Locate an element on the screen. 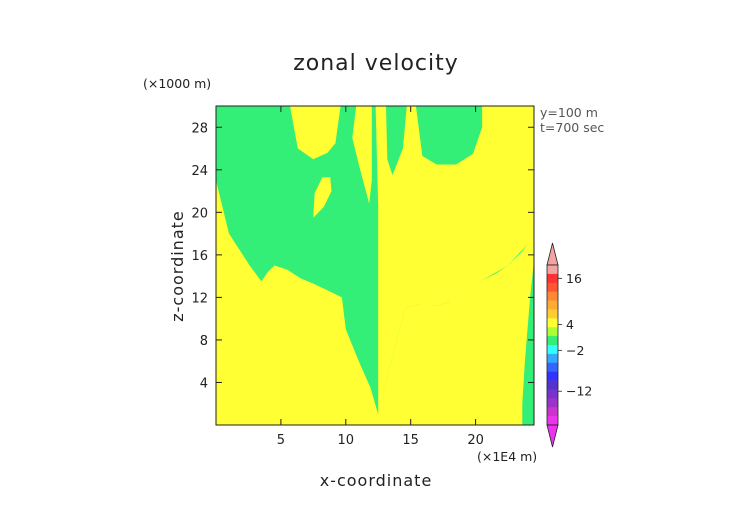 This screenshot has width=752, height=532. x-unit-label: (×1E4 m) is located at coordinates (507, 456).